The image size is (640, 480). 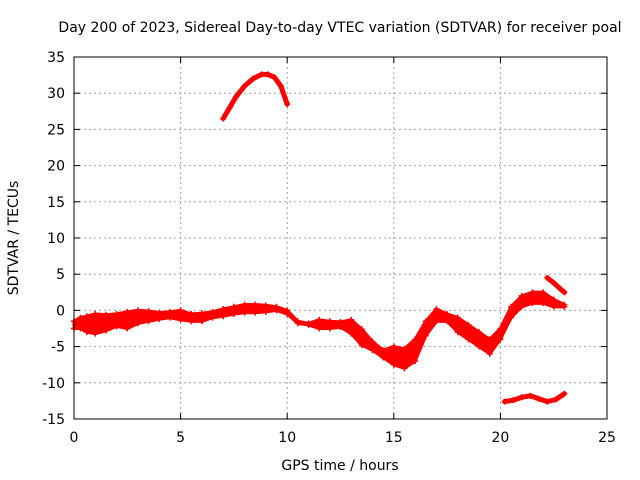 I want to click on y-tick-label: 15, so click(x=56, y=203).